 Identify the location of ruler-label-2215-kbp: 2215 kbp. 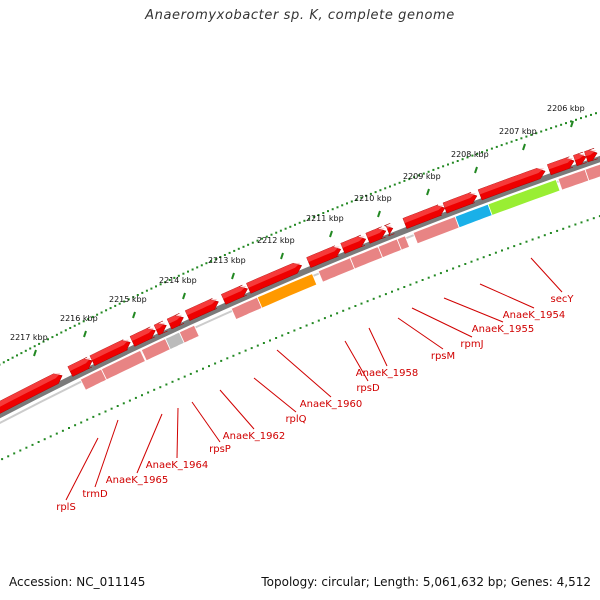
(128, 299).